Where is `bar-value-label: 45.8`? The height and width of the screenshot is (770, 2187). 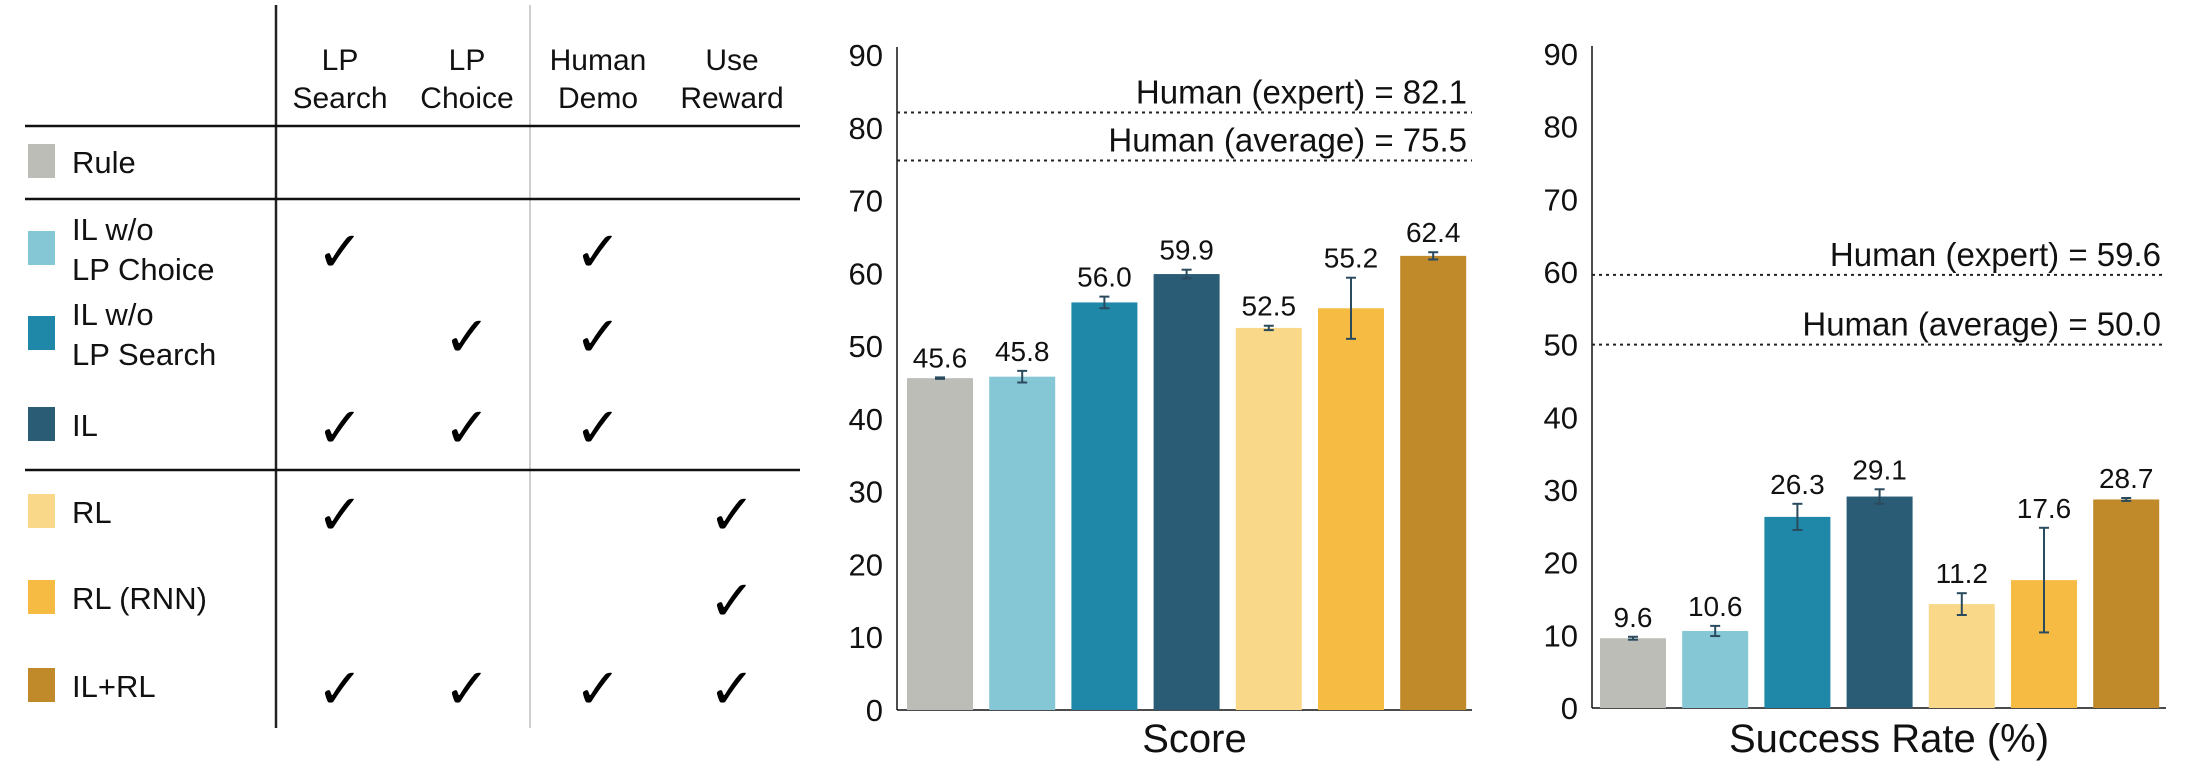 bar-value-label: 45.8 is located at coordinates (1022, 351).